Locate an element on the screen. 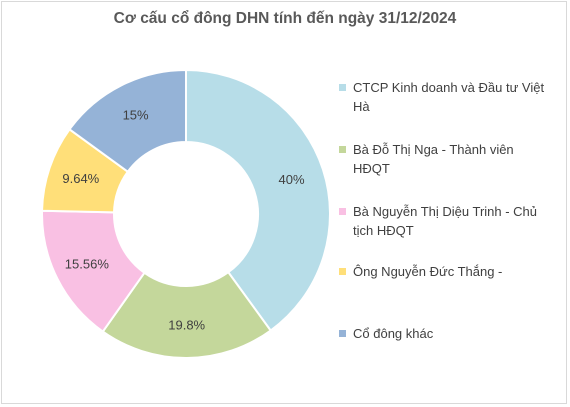 The width and height of the screenshot is (570, 407). slice-data-label-1: 40% is located at coordinates (292, 179).